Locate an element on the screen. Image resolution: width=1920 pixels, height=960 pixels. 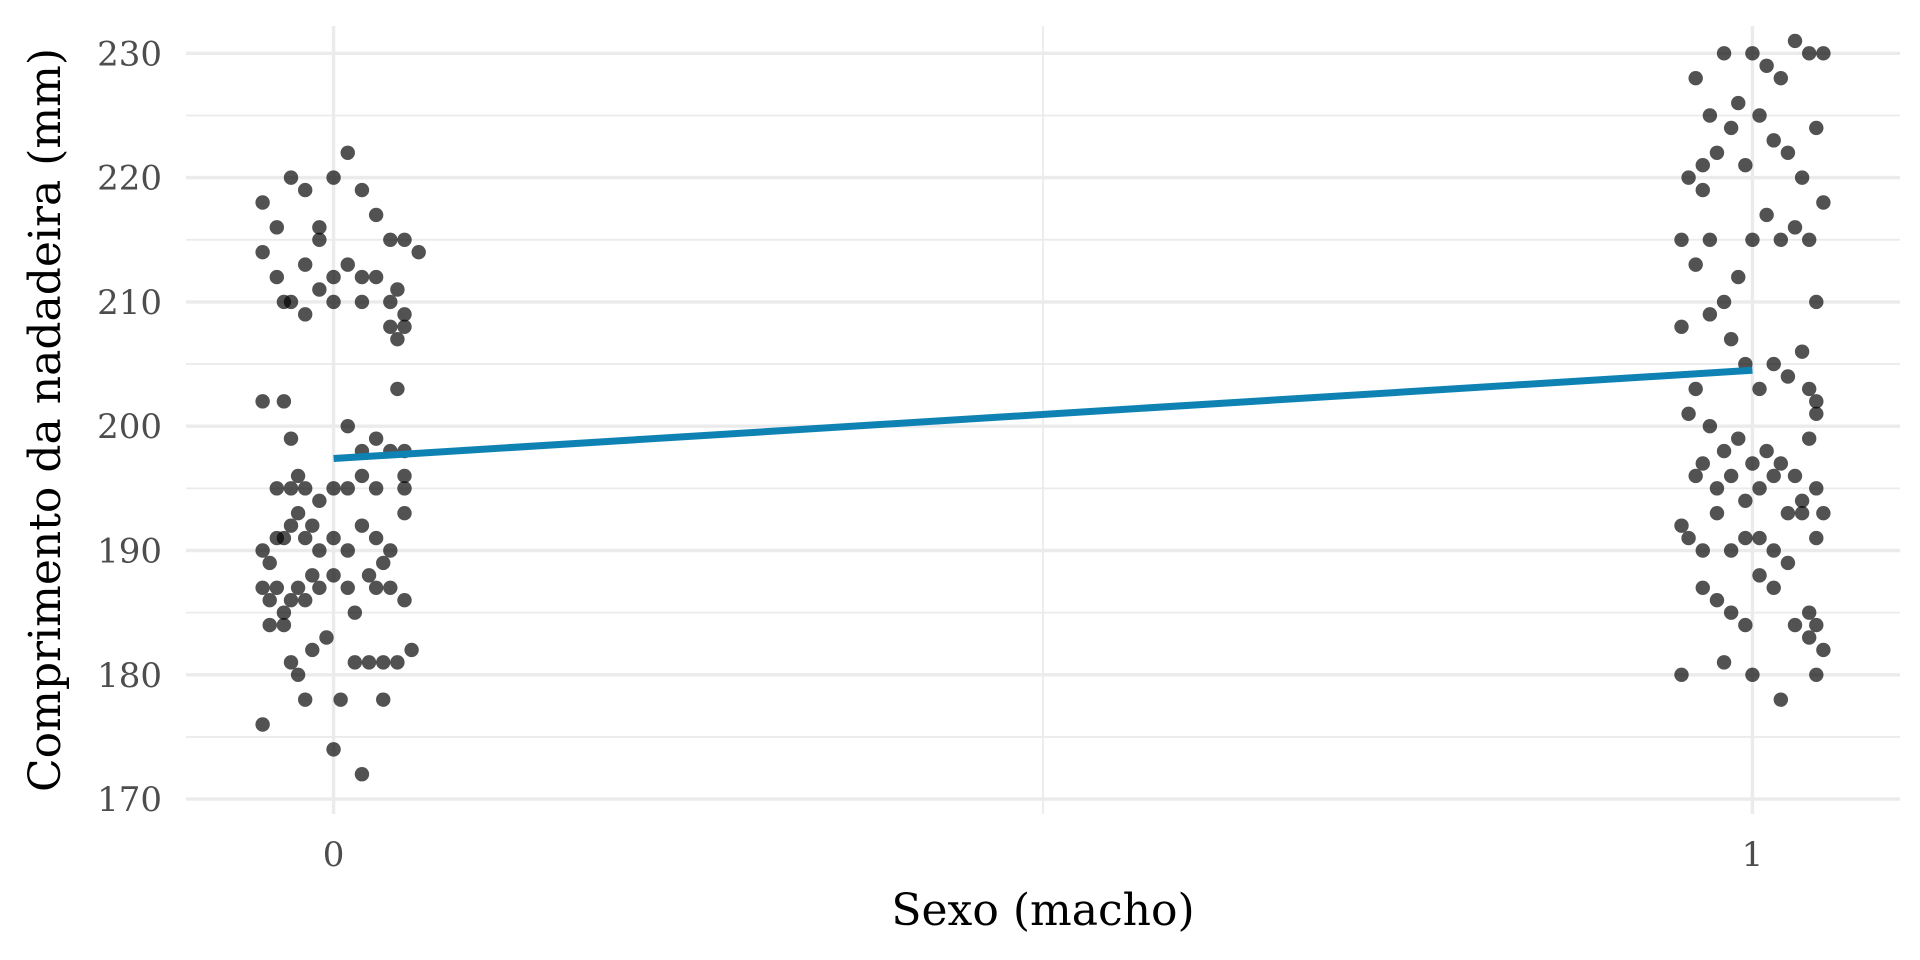
y-tick-label: 190 is located at coordinates (129, 552).